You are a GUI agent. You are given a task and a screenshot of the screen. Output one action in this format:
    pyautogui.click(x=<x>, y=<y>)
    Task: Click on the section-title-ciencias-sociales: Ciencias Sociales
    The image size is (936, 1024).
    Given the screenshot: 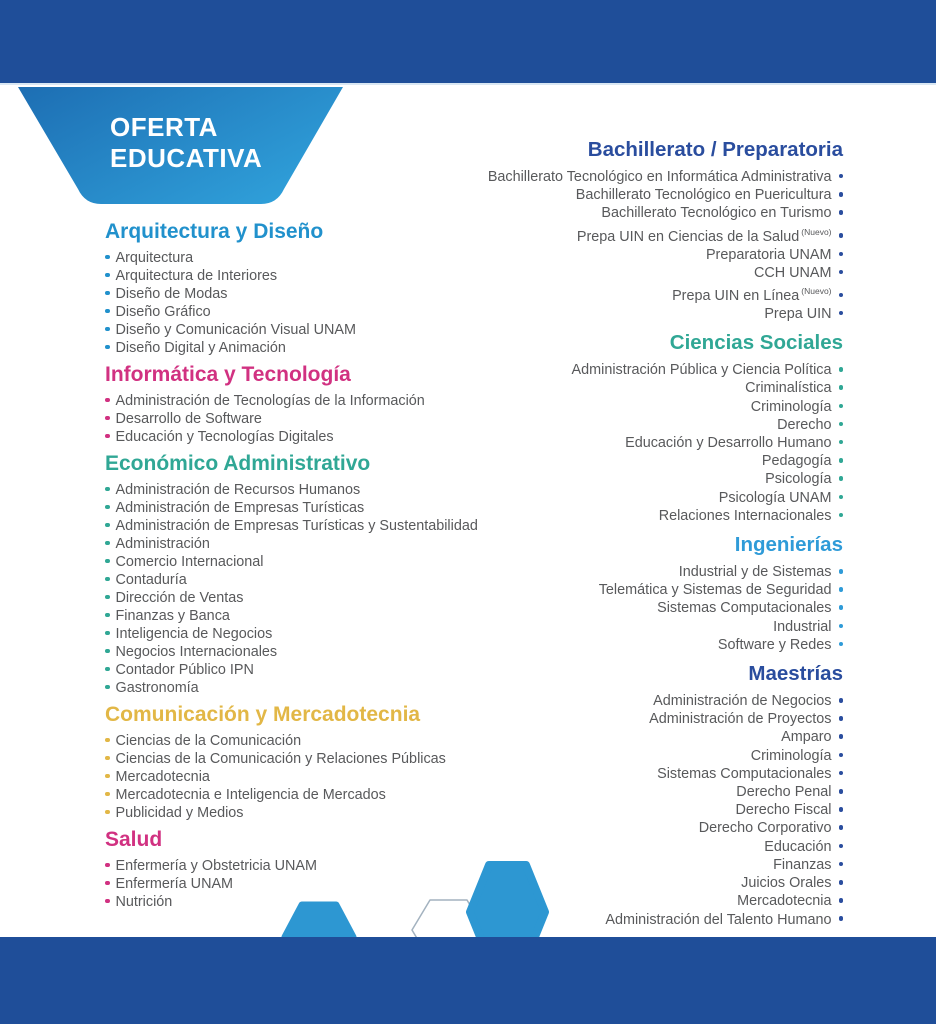 What is the action you would take?
    pyautogui.click(x=756, y=343)
    